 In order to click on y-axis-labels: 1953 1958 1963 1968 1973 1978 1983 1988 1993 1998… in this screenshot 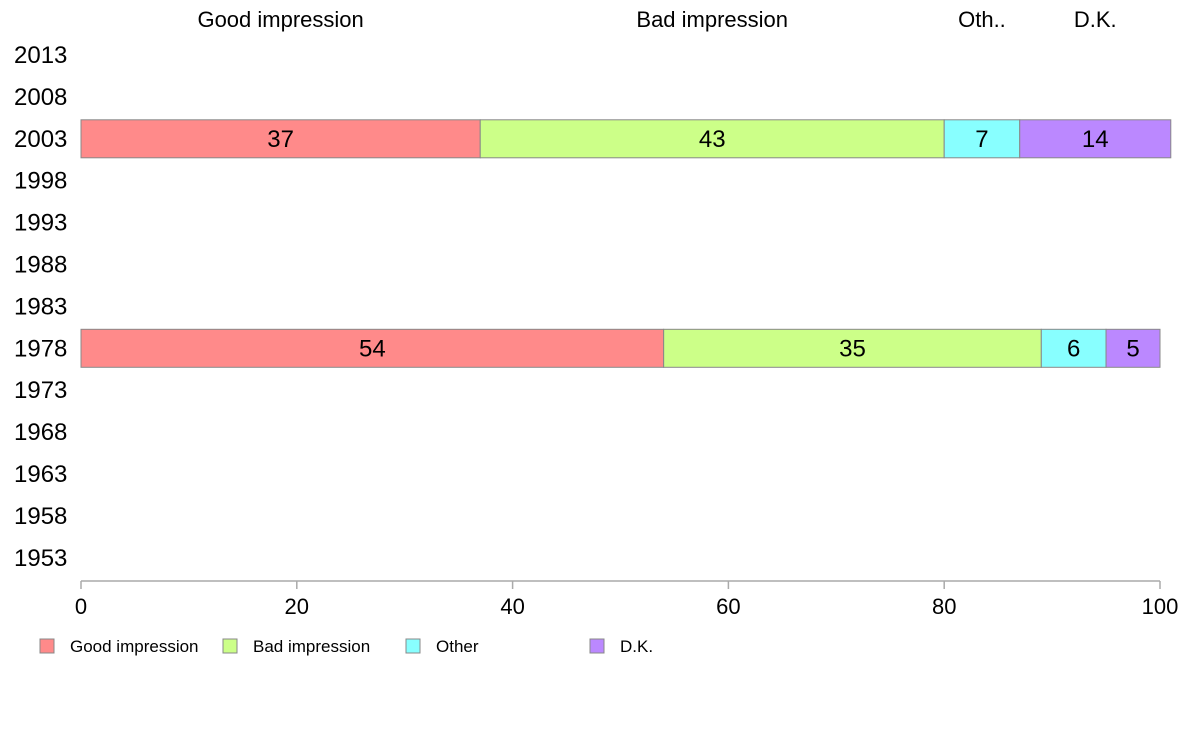, I will do `click(40, 307)`.